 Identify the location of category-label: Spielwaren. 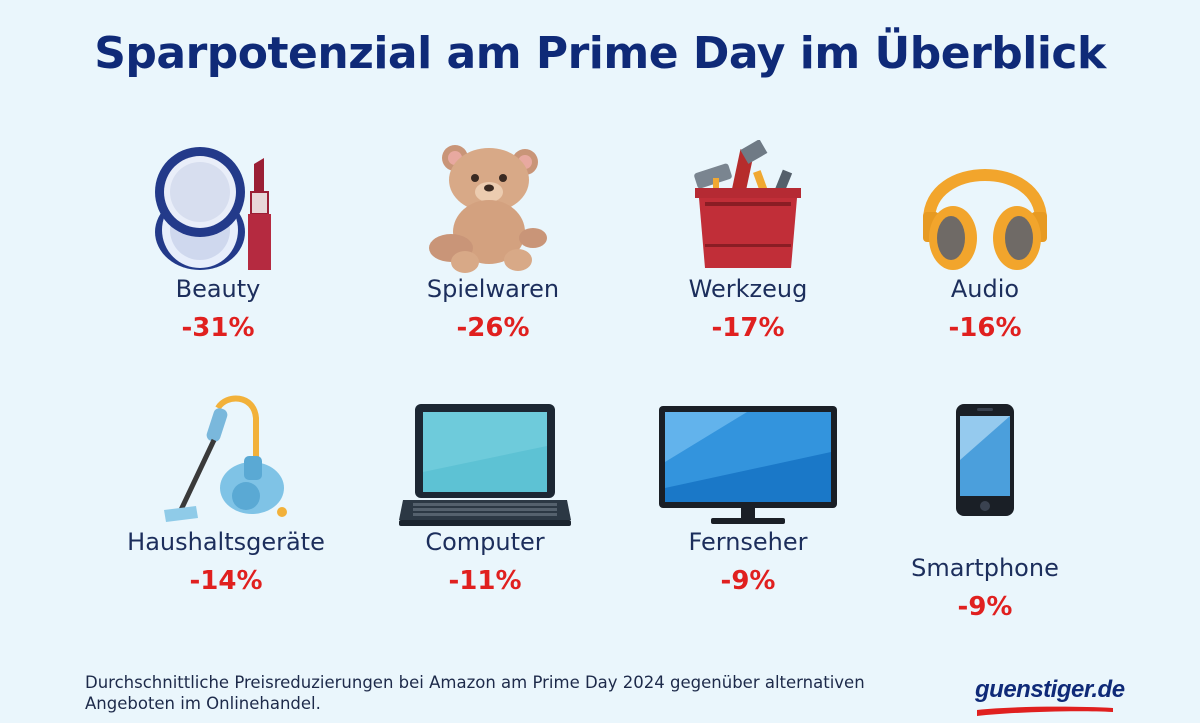
(493, 289).